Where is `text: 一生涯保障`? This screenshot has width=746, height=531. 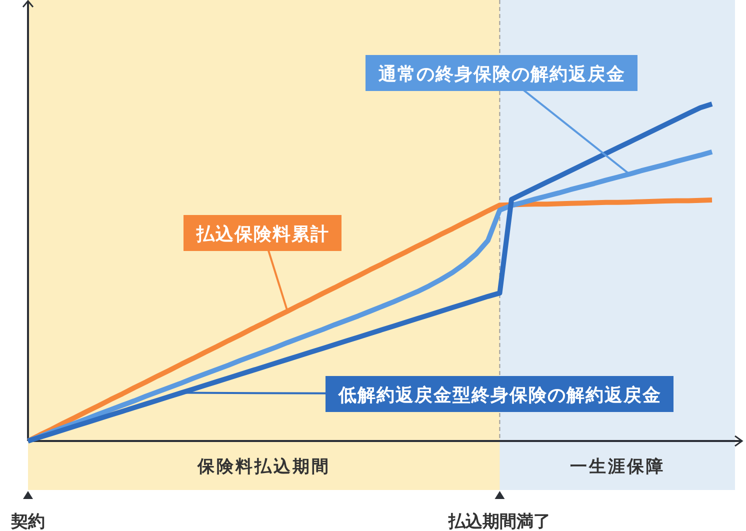
text: 一生涯保障 is located at coordinates (617, 467).